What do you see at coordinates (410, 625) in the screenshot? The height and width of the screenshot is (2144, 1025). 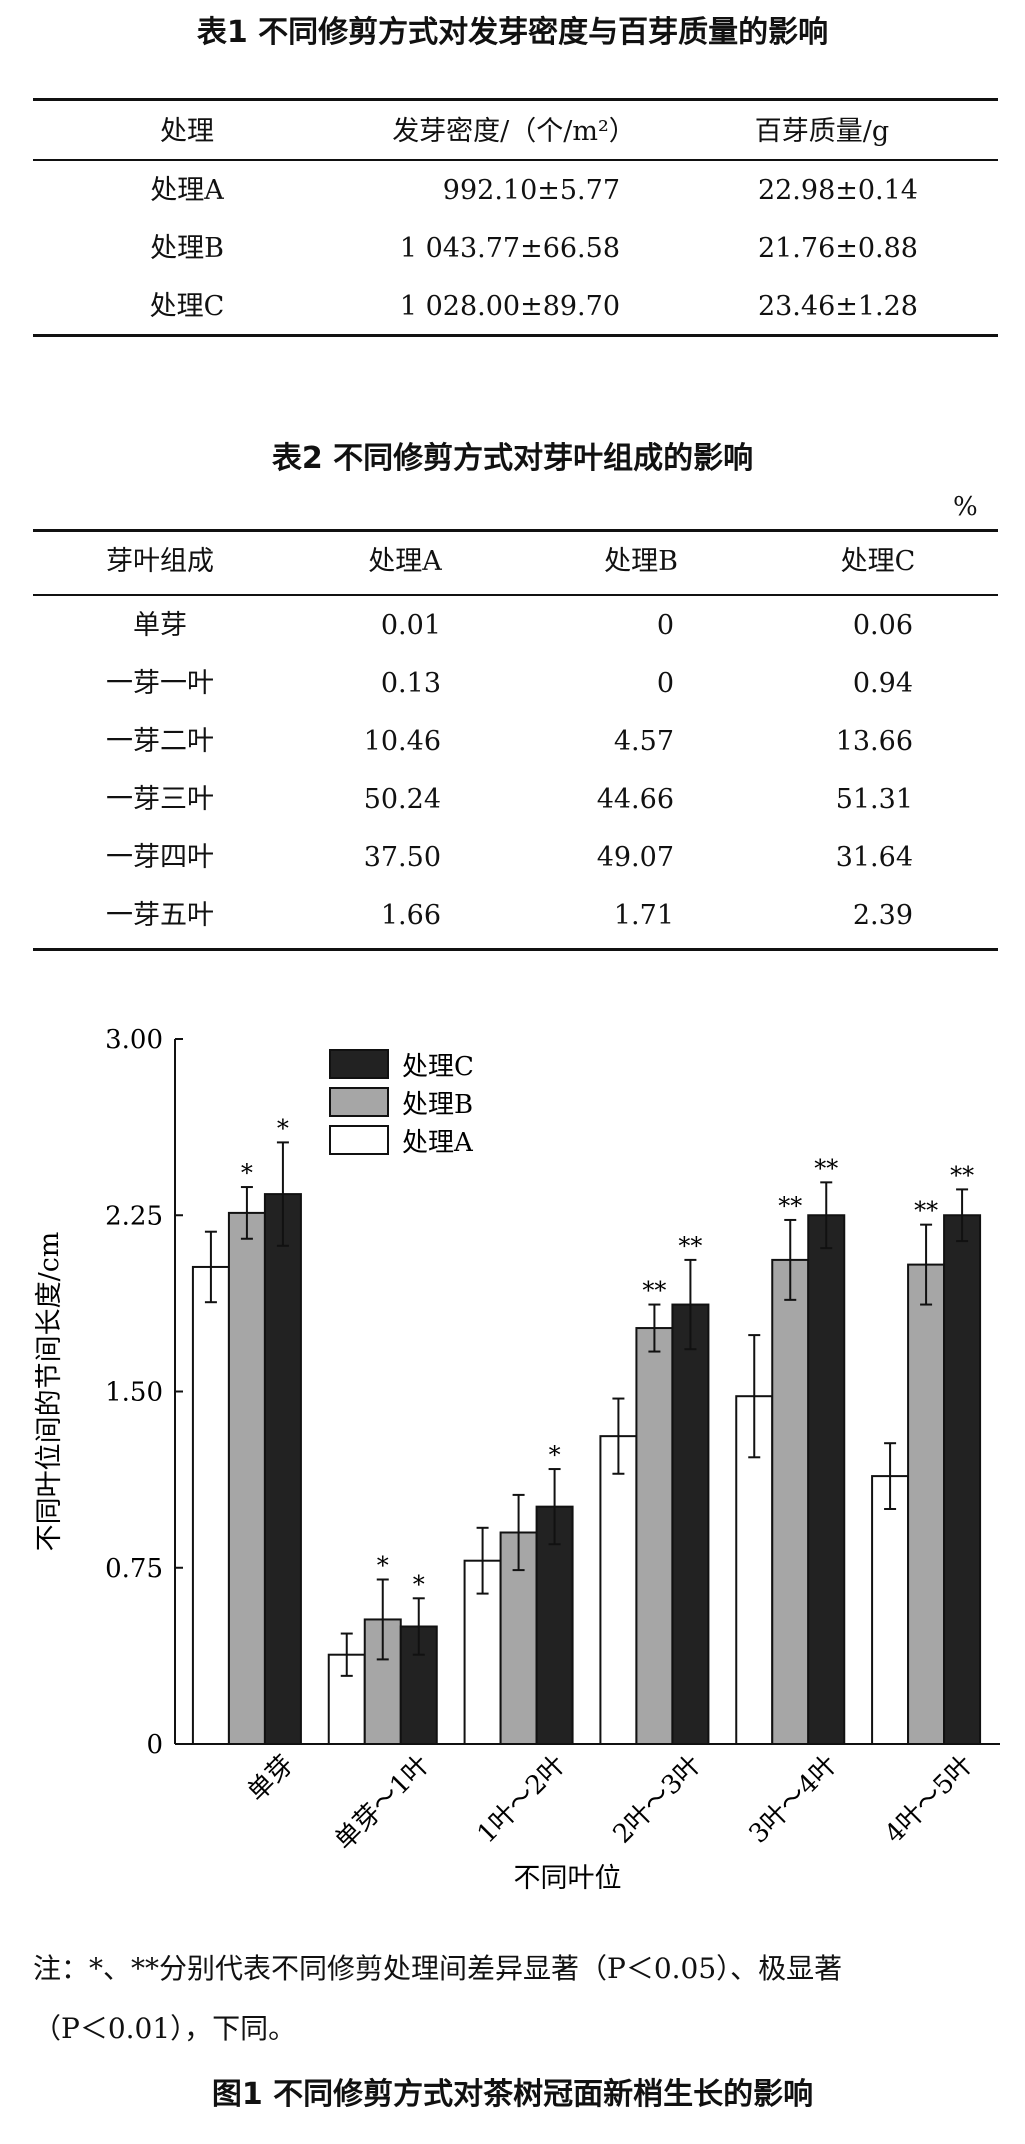 I see `table2-cell-a: 0.01` at bounding box center [410, 625].